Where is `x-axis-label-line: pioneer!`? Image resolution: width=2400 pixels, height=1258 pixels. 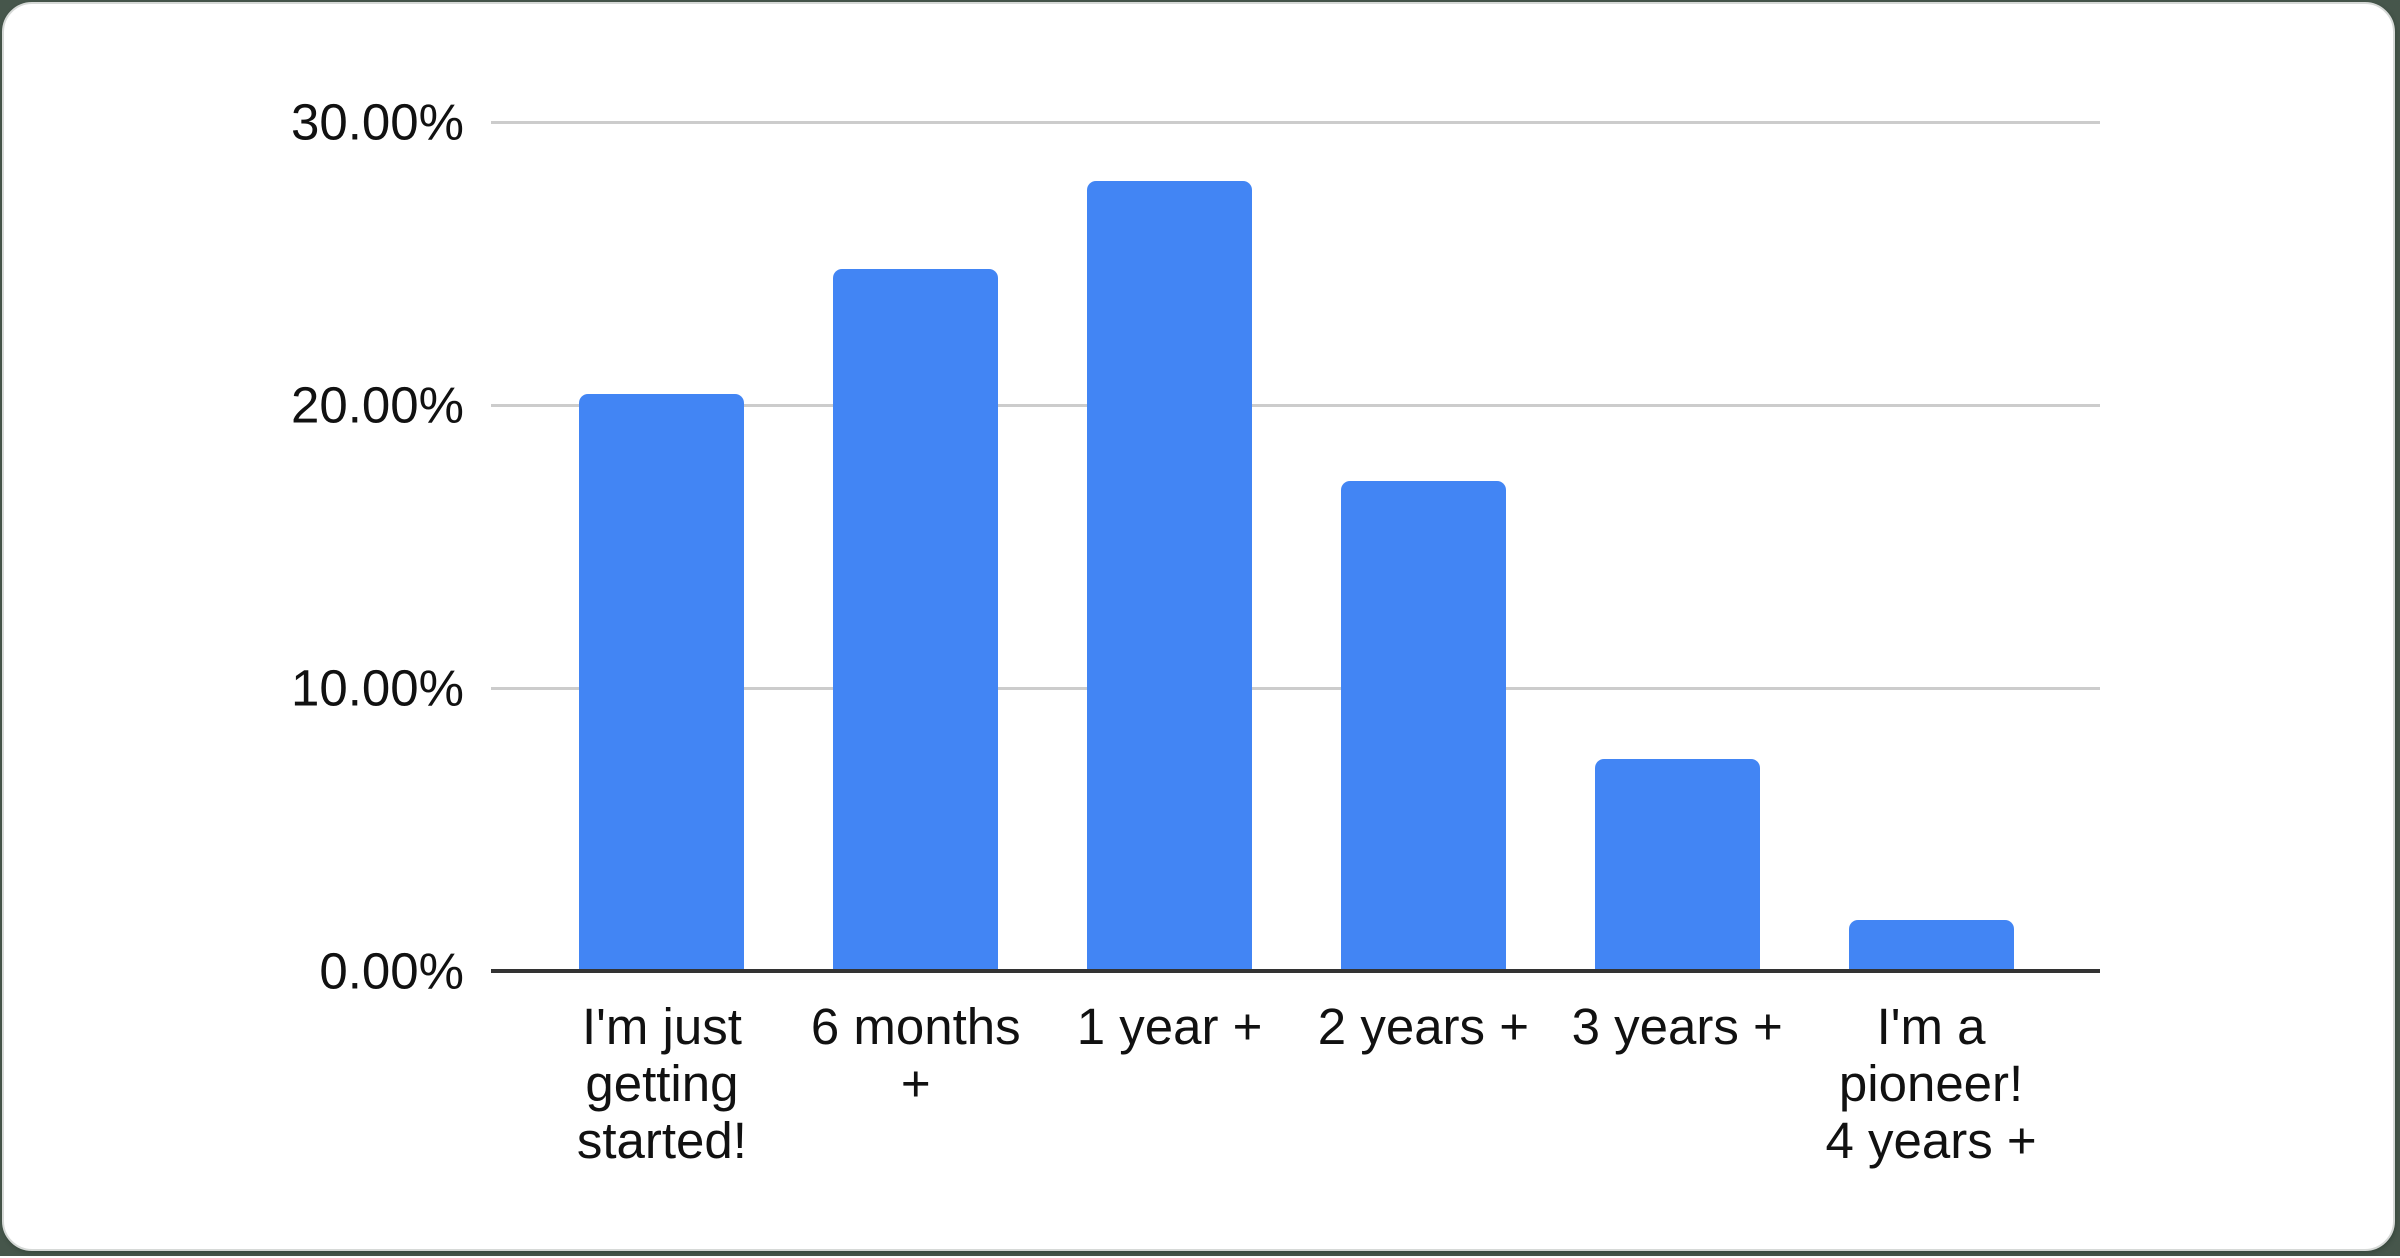
x-axis-label-line: pioneer! is located at coordinates (1931, 1083).